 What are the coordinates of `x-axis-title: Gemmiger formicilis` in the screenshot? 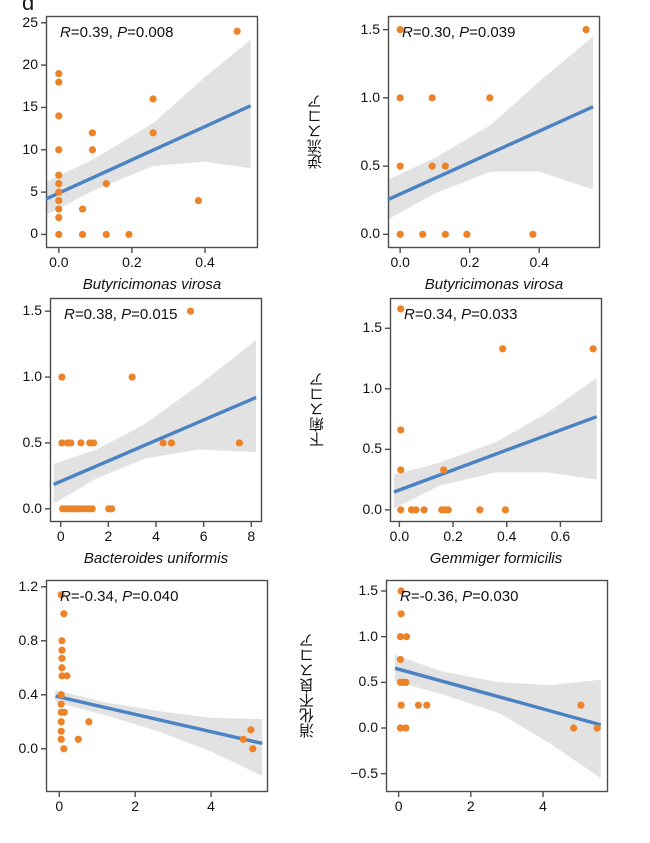 It's located at (496, 558).